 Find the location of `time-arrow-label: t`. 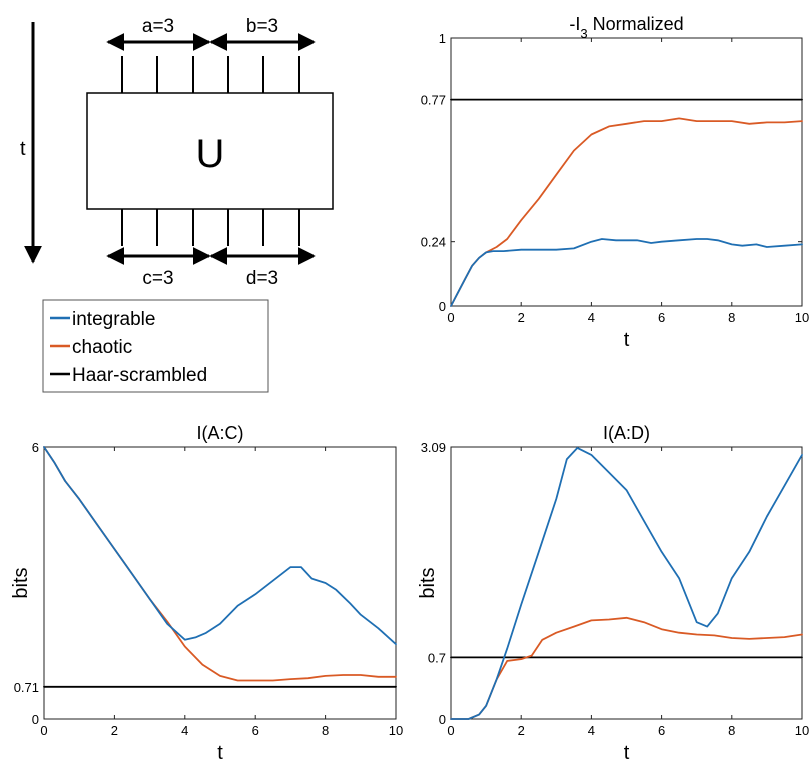

time-arrow-label: t is located at coordinates (23, 149).